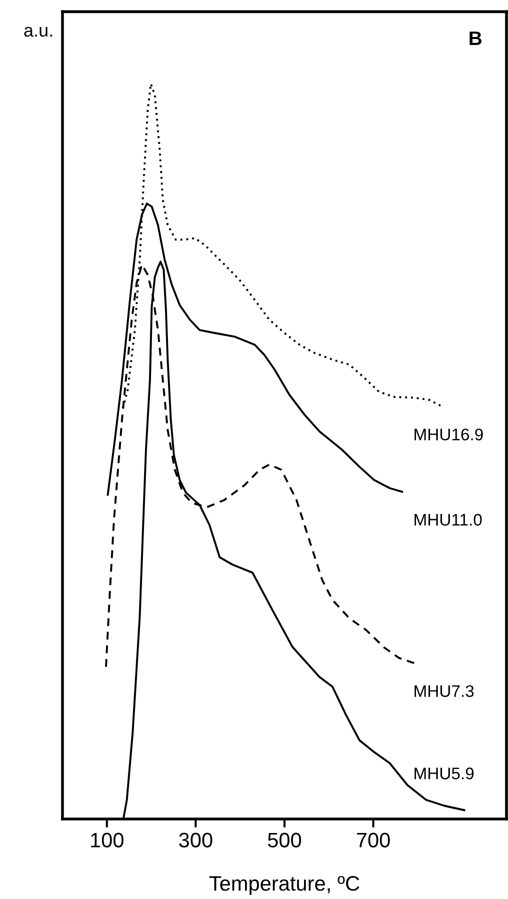  Describe the element at coordinates (448, 520) in the screenshot. I see `series-label: MHU11.0` at that location.